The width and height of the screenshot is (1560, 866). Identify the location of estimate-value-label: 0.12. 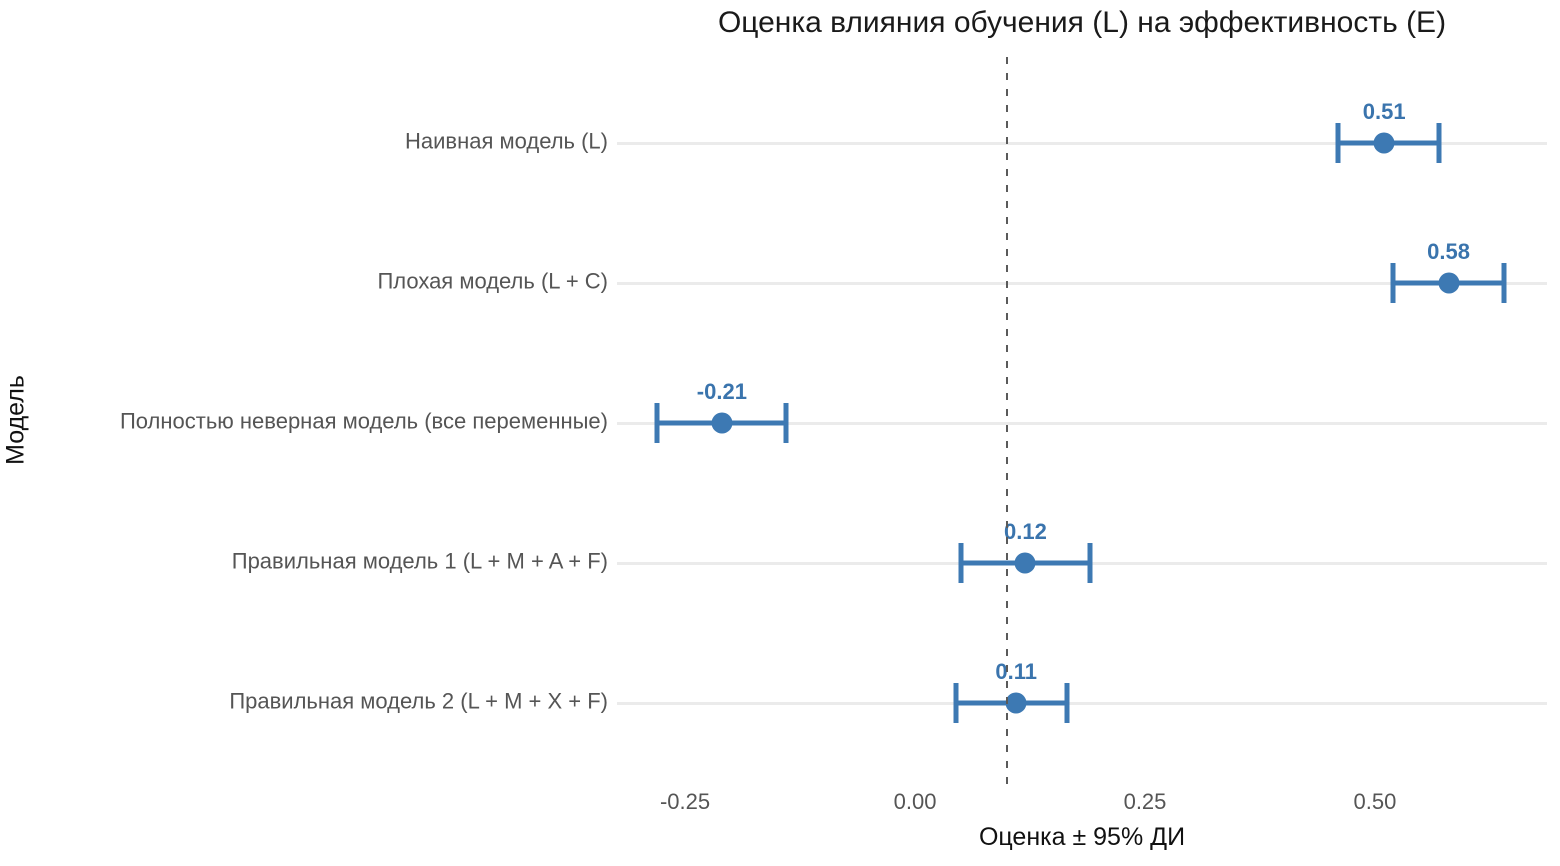
(1025, 531).